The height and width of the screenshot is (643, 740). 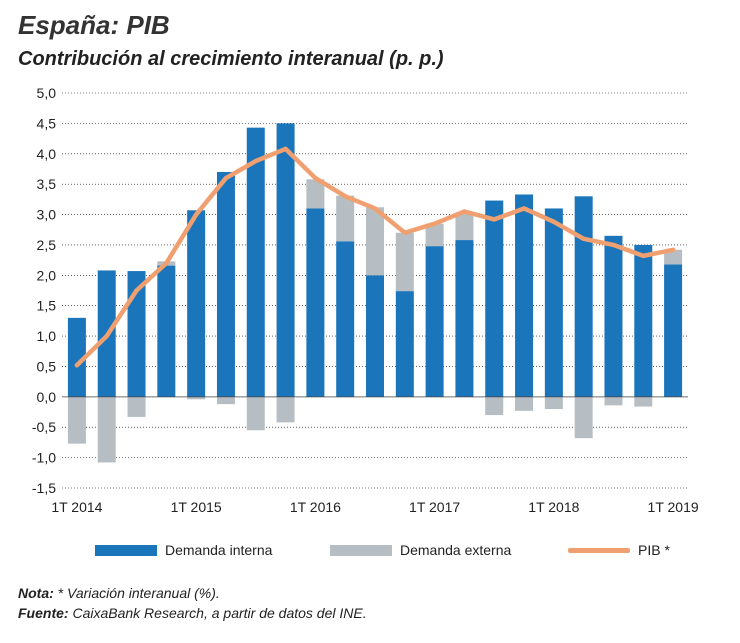 What do you see at coordinates (47, 275) in the screenshot?
I see `y-tick-label: 2,0` at bounding box center [47, 275].